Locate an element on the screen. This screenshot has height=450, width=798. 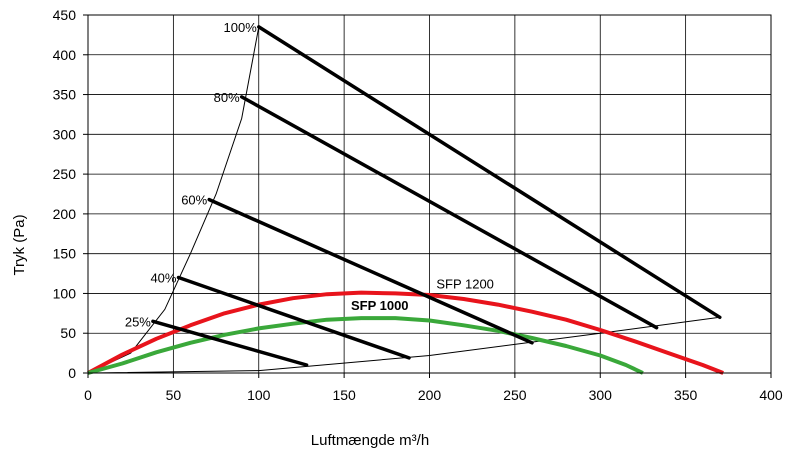
sfp-annotation: SFP 1200 is located at coordinates (465, 284).